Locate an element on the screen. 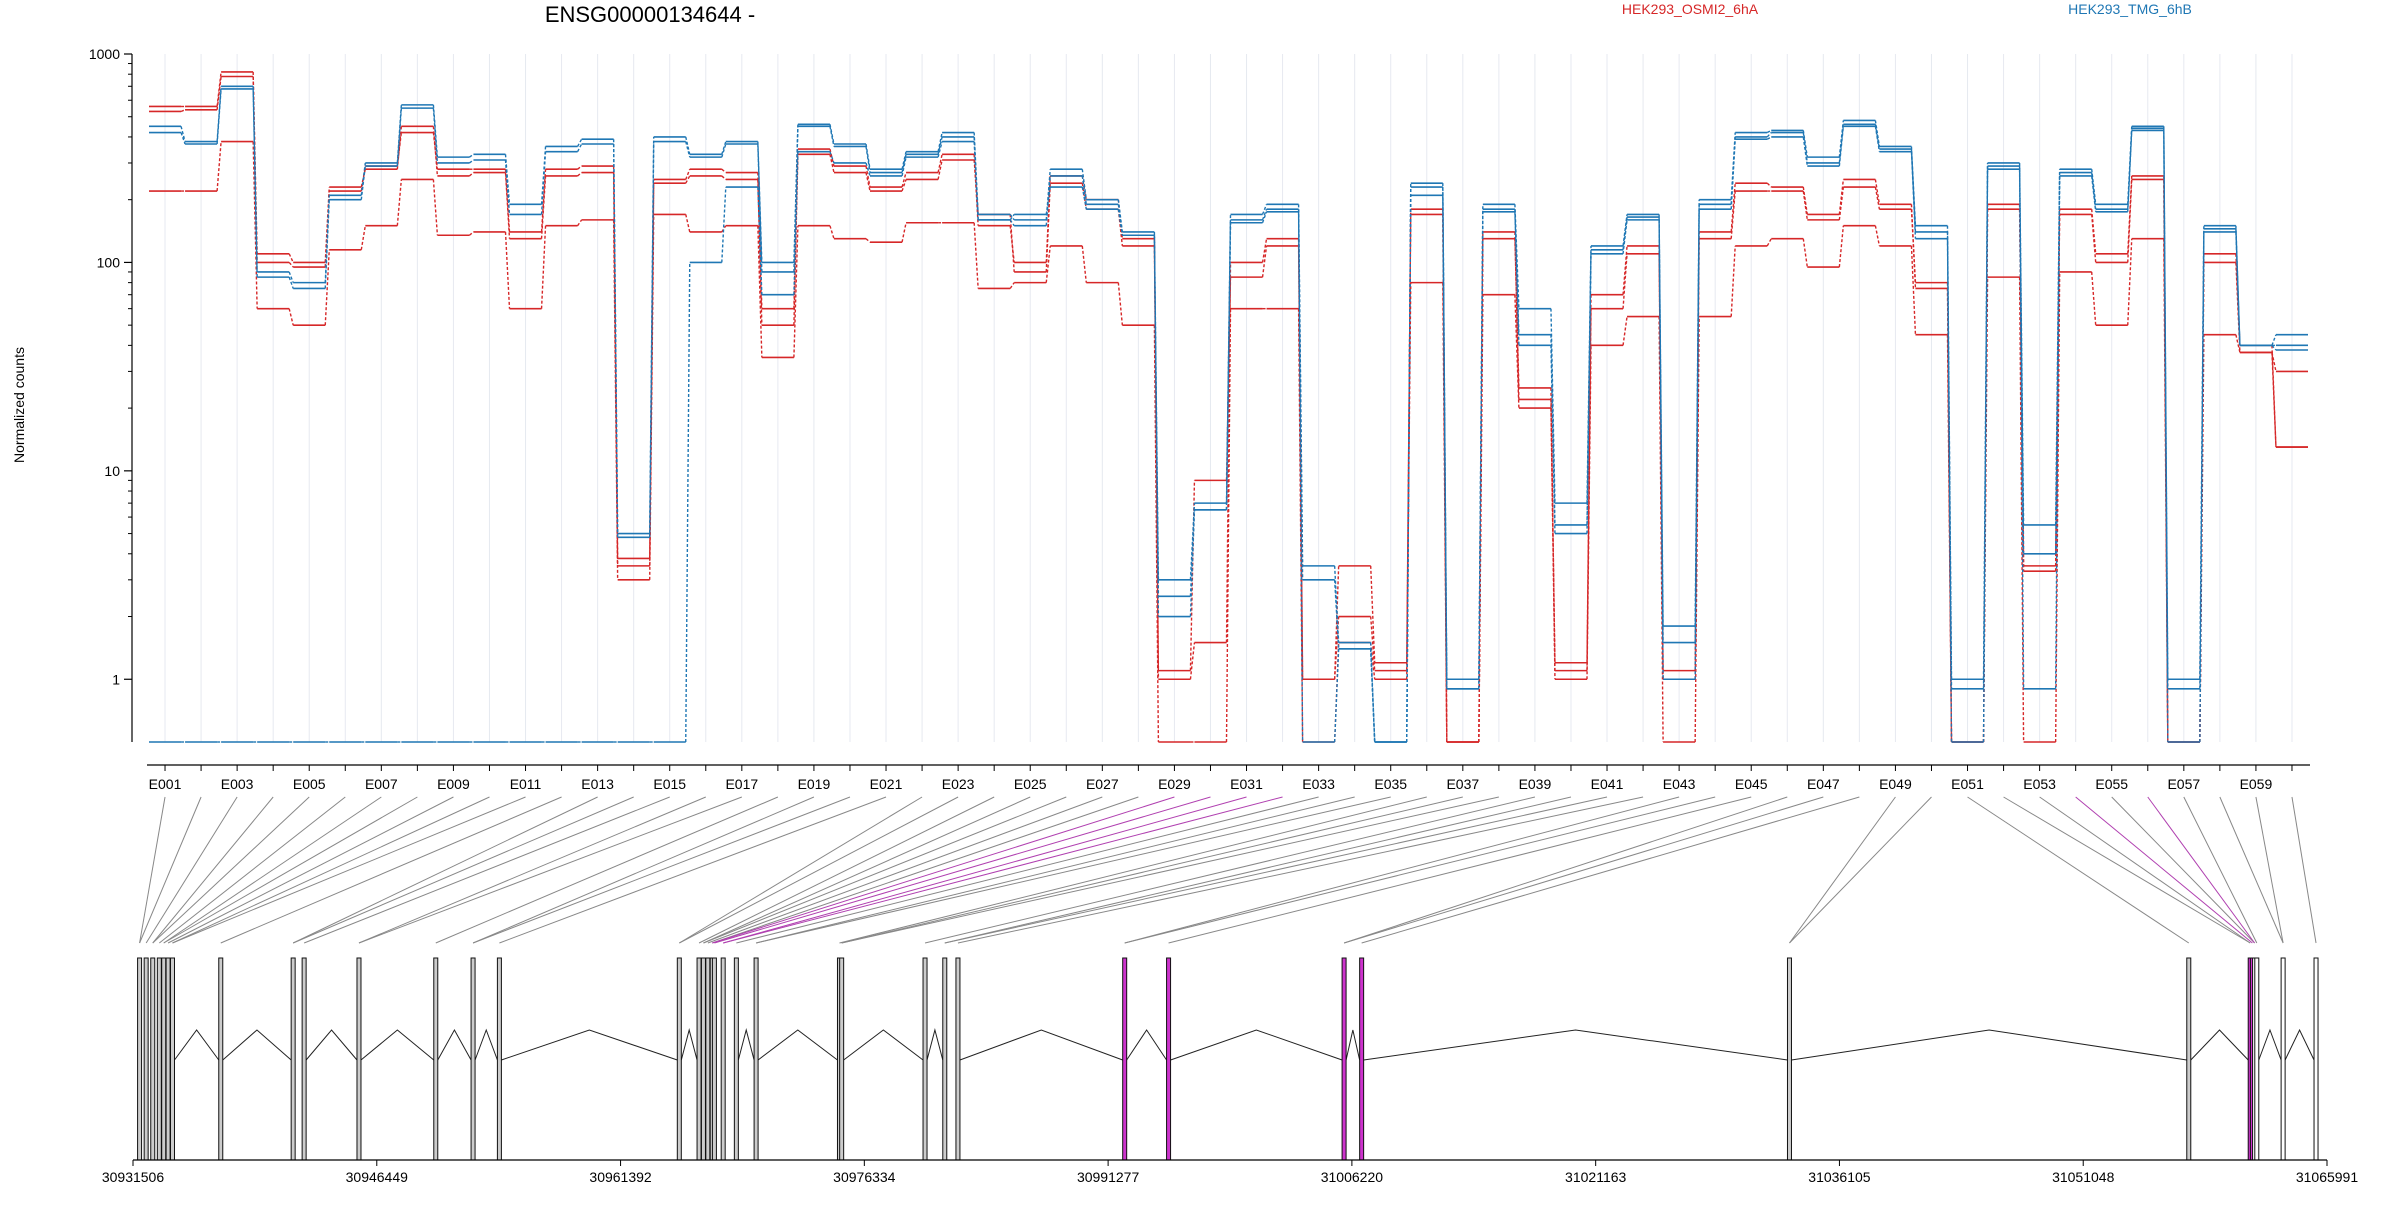  genomic-tick-label: 30976334 is located at coordinates (864, 1177).